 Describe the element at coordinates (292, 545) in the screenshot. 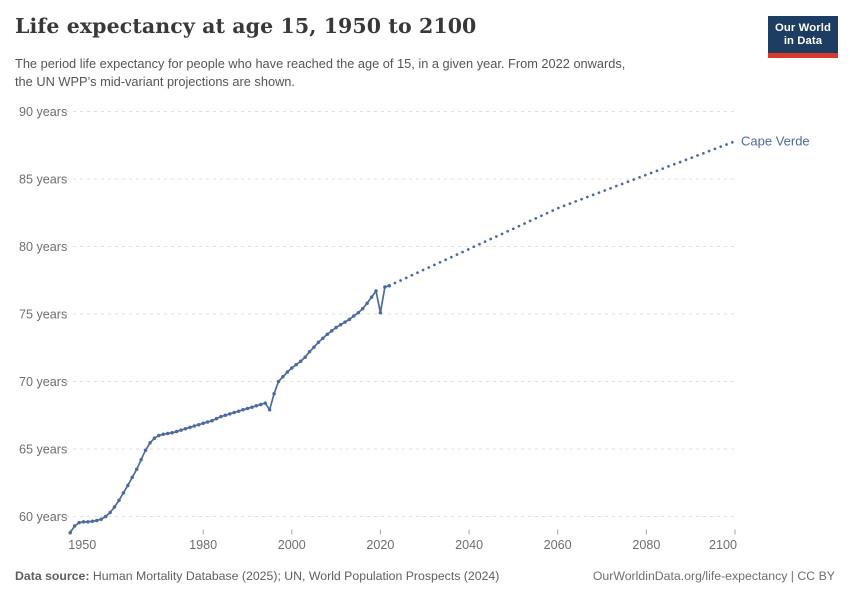

I see `x-tick-label: 2000` at that location.